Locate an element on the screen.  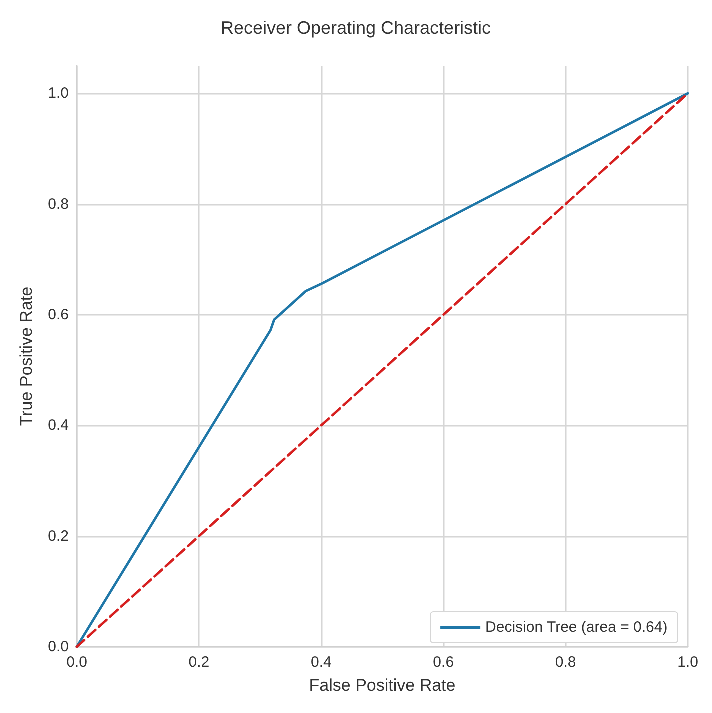
x-tick-label: 0.6 is located at coordinates (443, 662).